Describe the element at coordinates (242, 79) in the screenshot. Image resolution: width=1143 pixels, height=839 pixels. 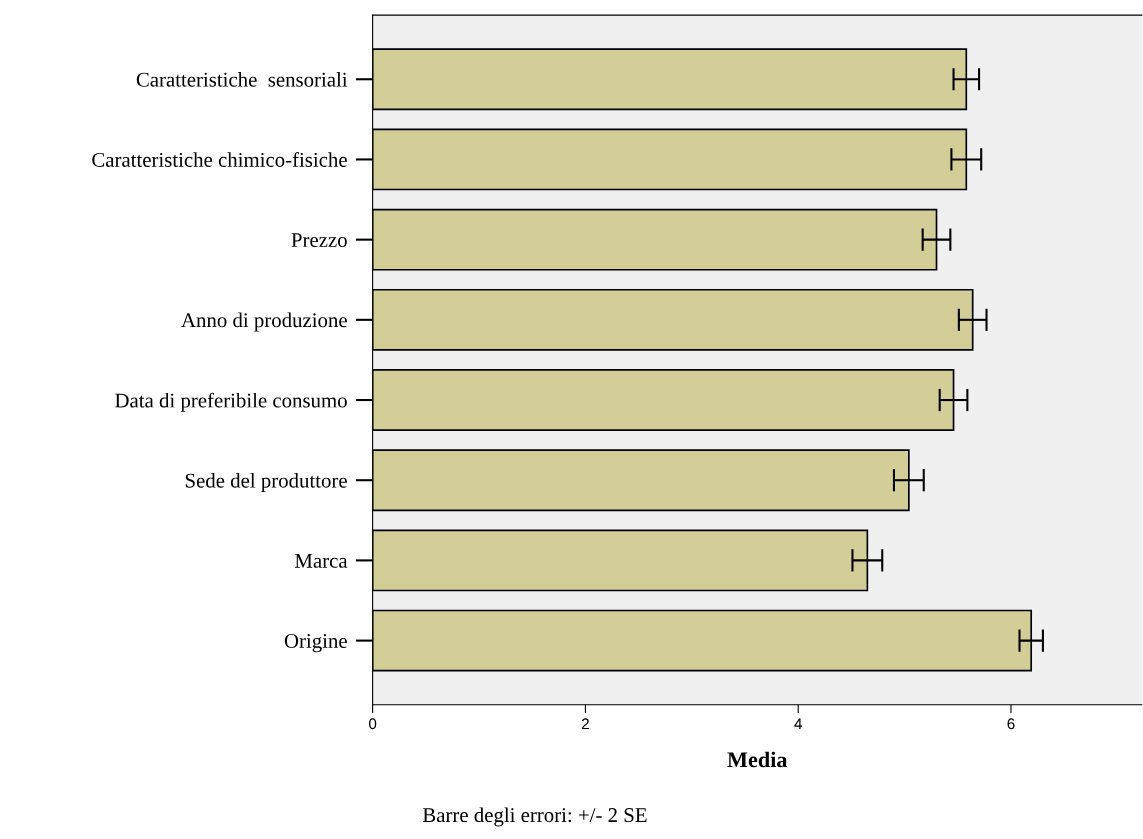
I see `y-tick-label: Caratteristiche sensoriali` at that location.